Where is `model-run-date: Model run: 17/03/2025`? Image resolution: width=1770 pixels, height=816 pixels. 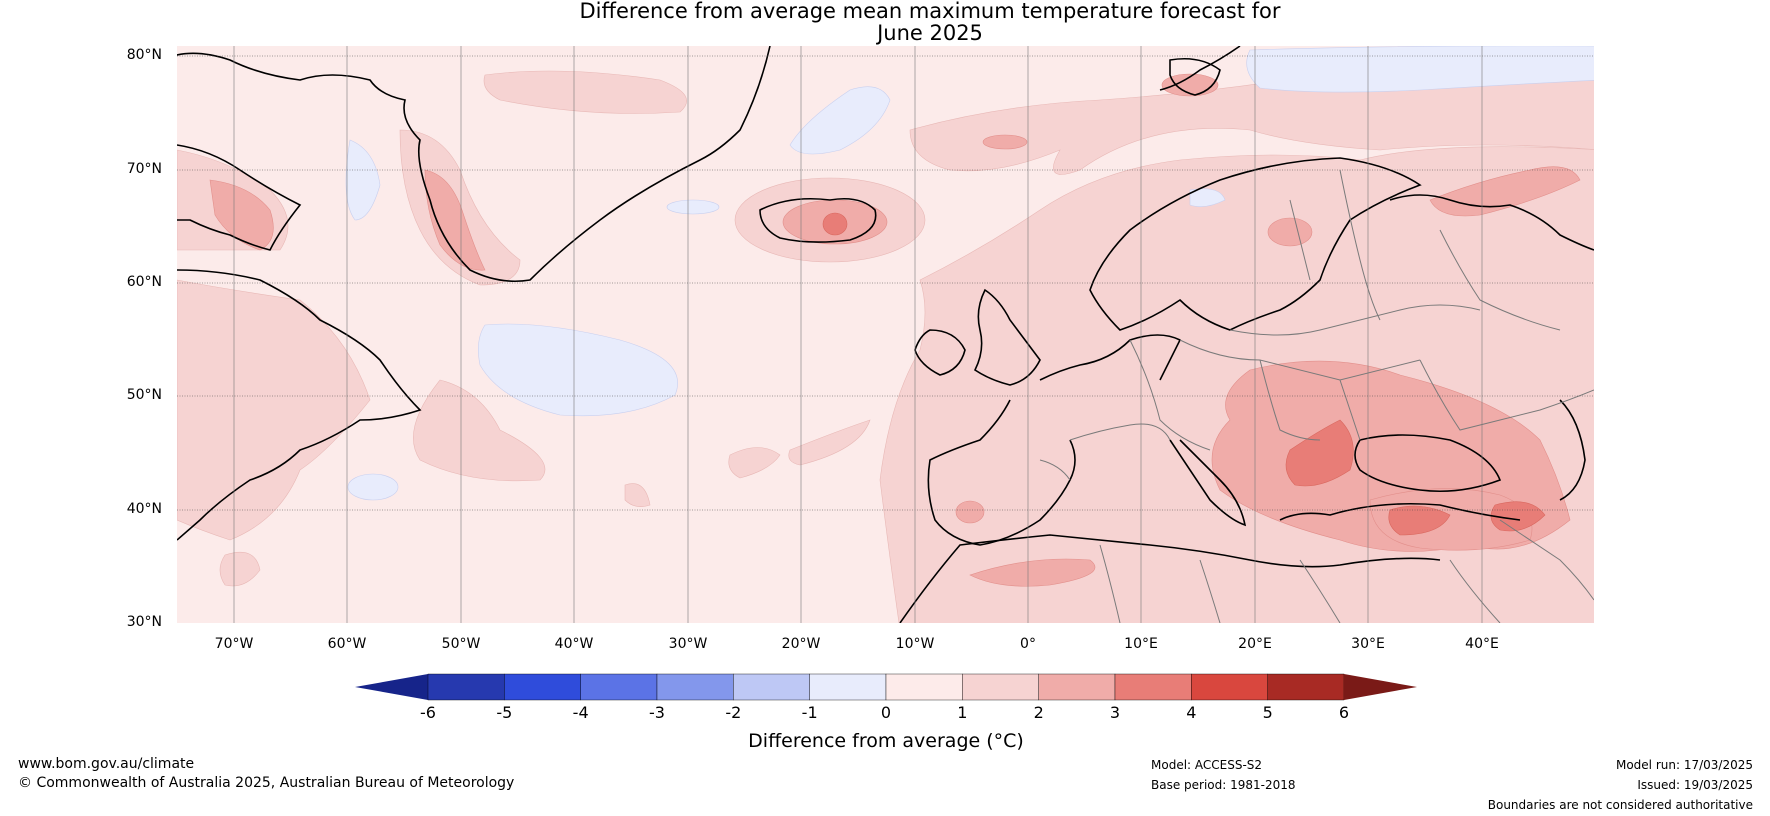 model-run-date: Model run: 17/03/2025 is located at coordinates (1684, 765).